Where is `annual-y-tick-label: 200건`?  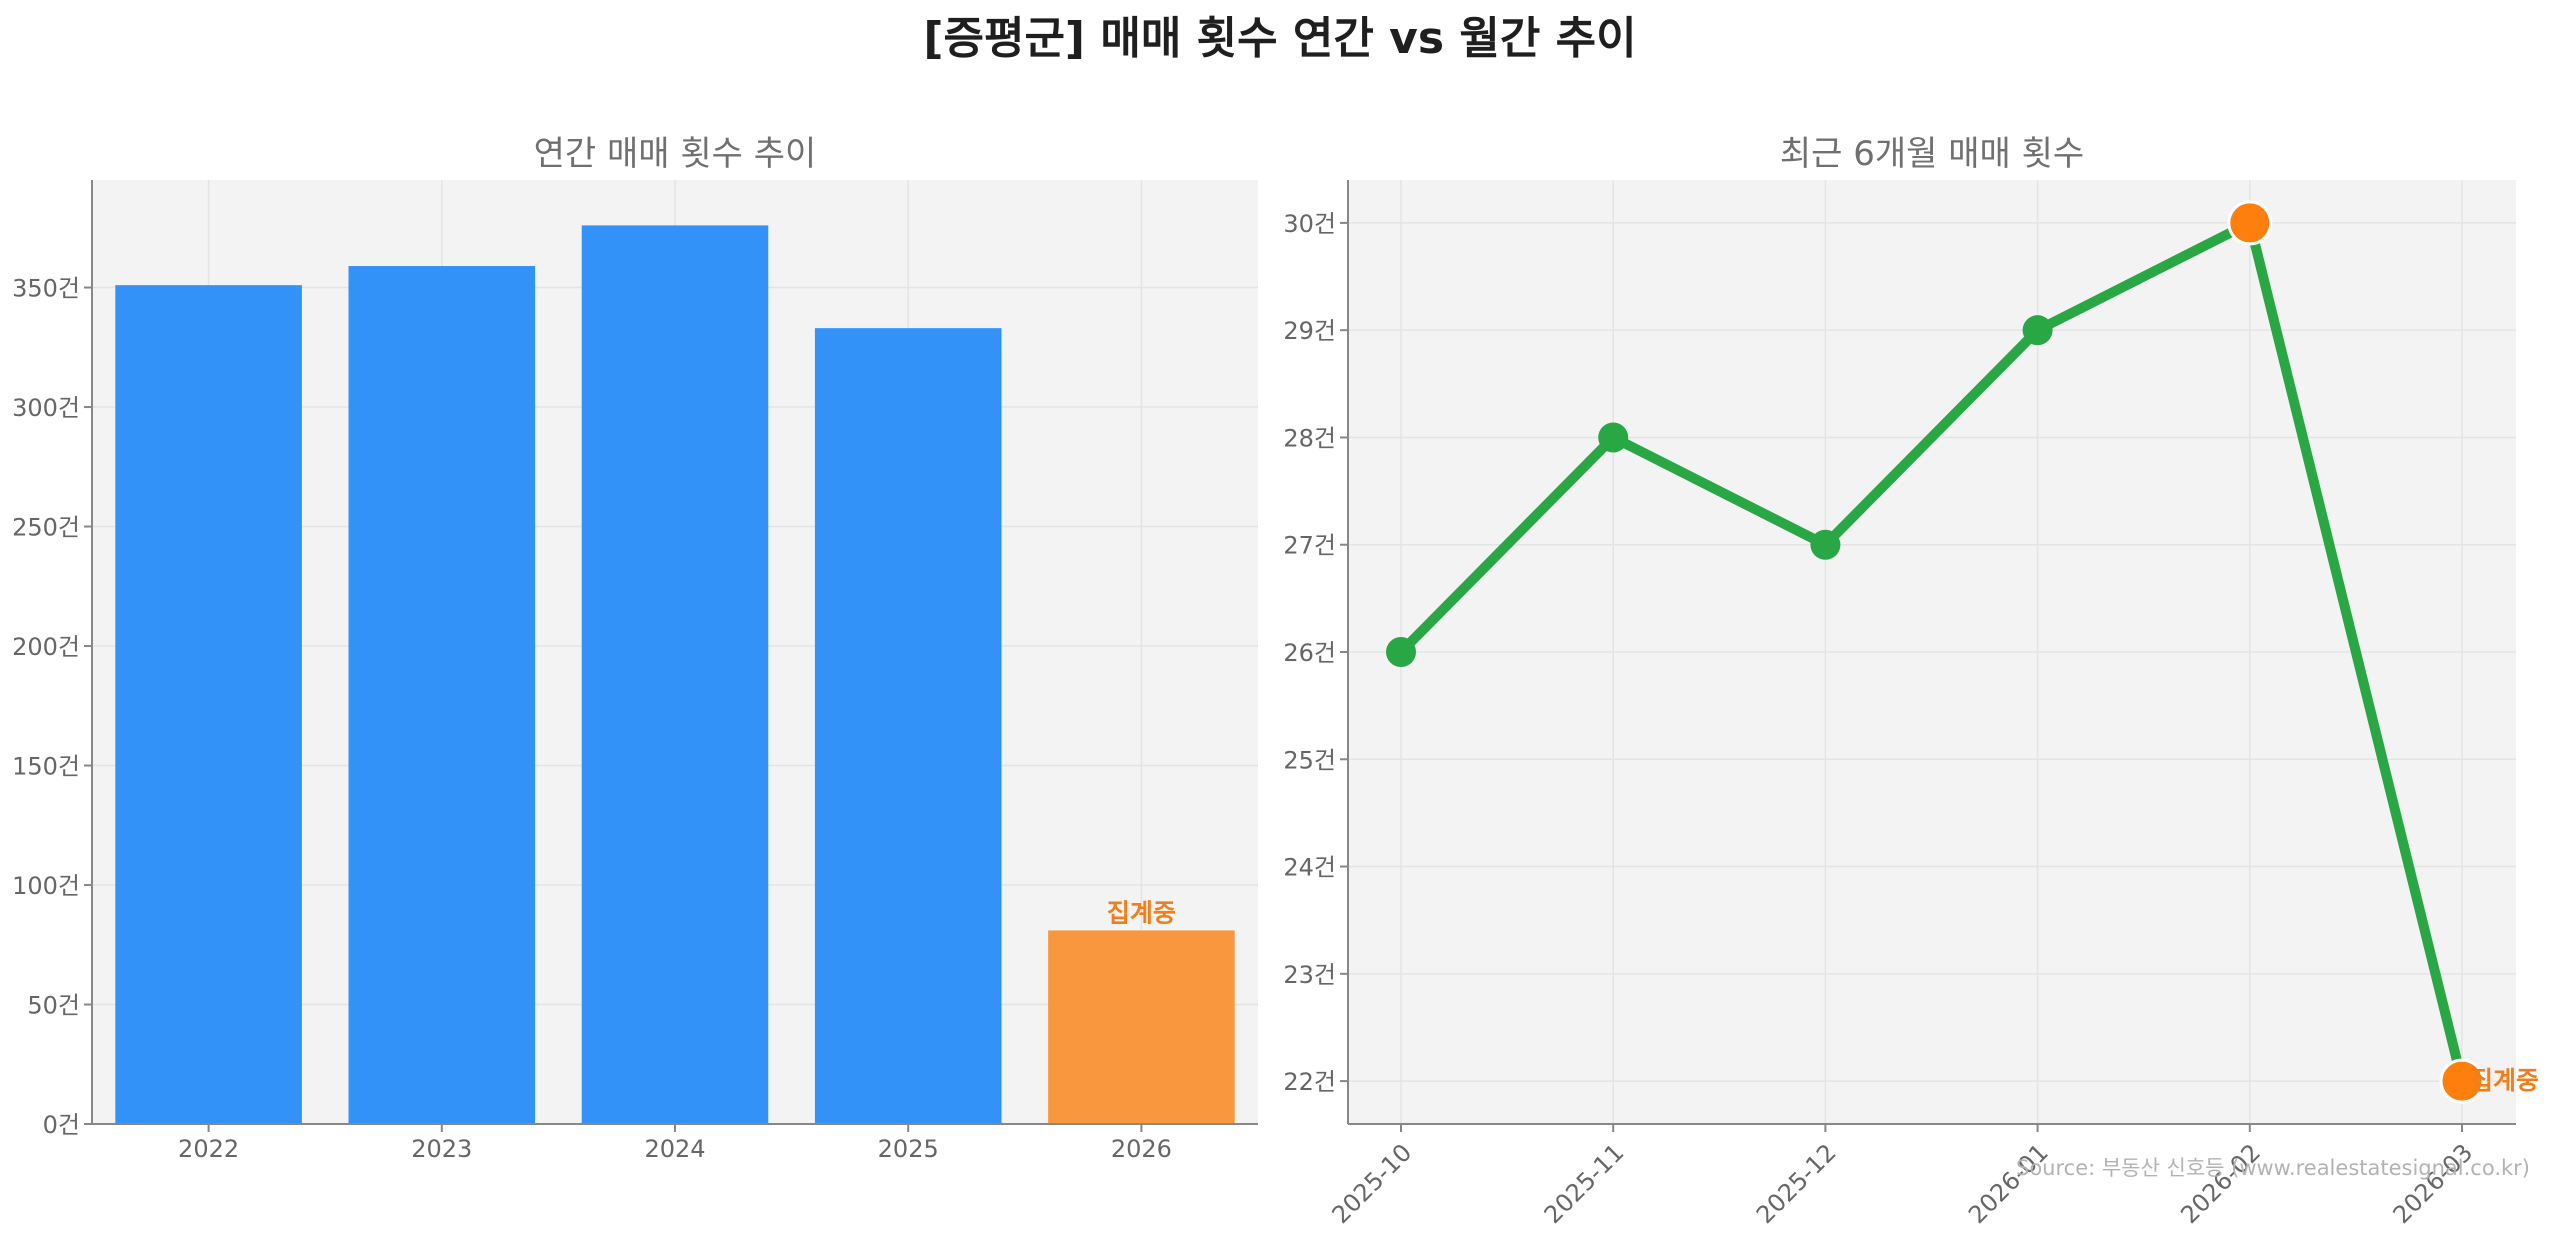
annual-y-tick-label: 200건 is located at coordinates (46, 647).